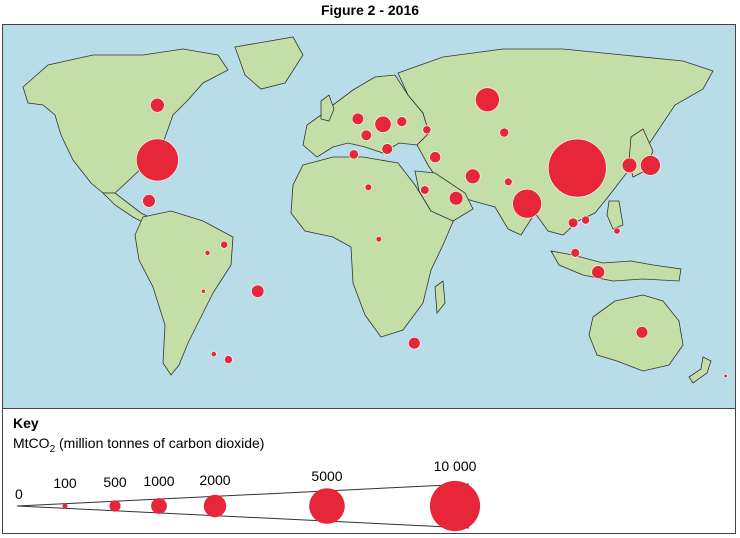  I want to click on india-emitter, so click(527, 203).